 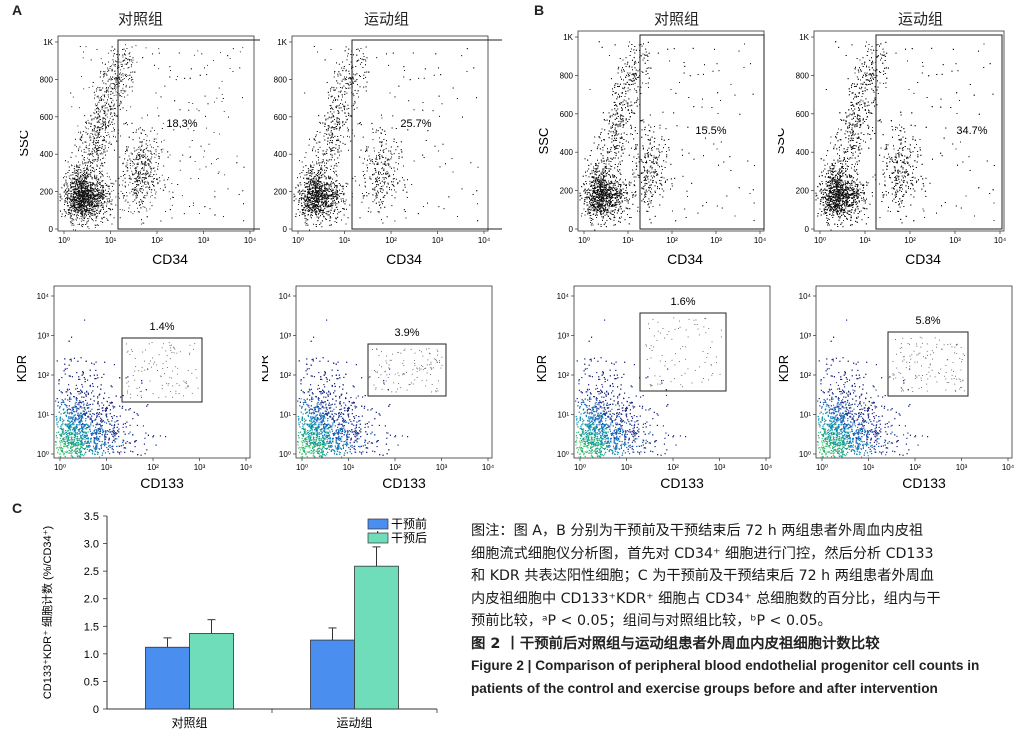 I want to click on panel-label-c: C, so click(x=17, y=508).